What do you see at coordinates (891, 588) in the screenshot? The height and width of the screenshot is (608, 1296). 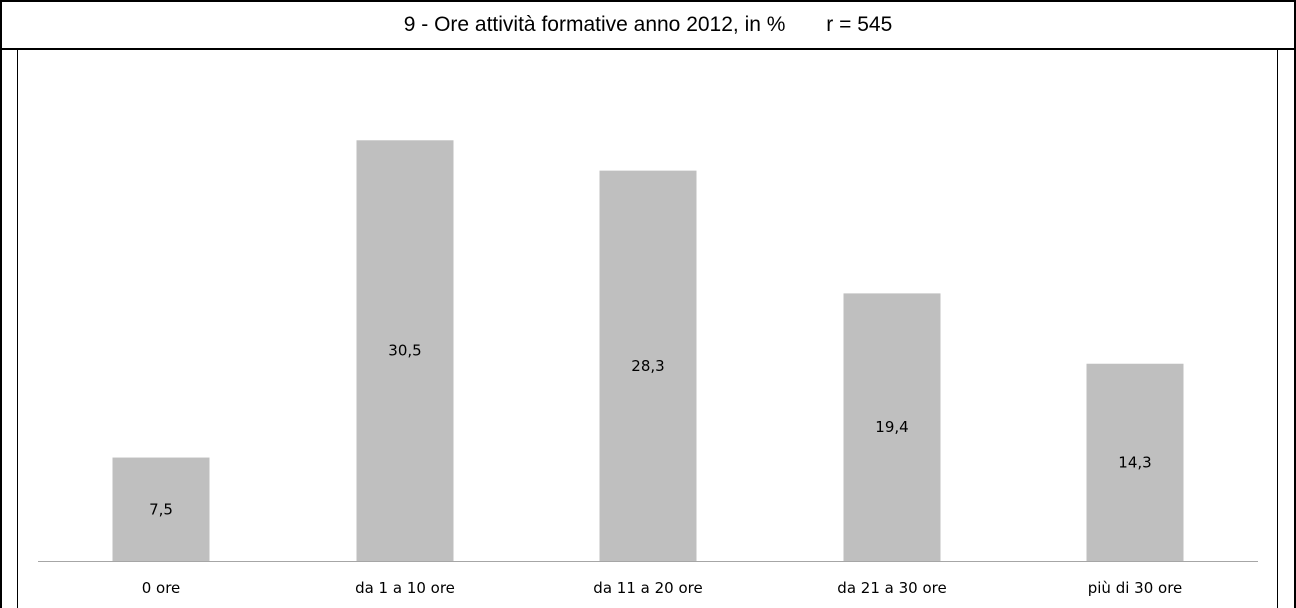 I see `category-label-3: da 21 a 30 ore` at bounding box center [891, 588].